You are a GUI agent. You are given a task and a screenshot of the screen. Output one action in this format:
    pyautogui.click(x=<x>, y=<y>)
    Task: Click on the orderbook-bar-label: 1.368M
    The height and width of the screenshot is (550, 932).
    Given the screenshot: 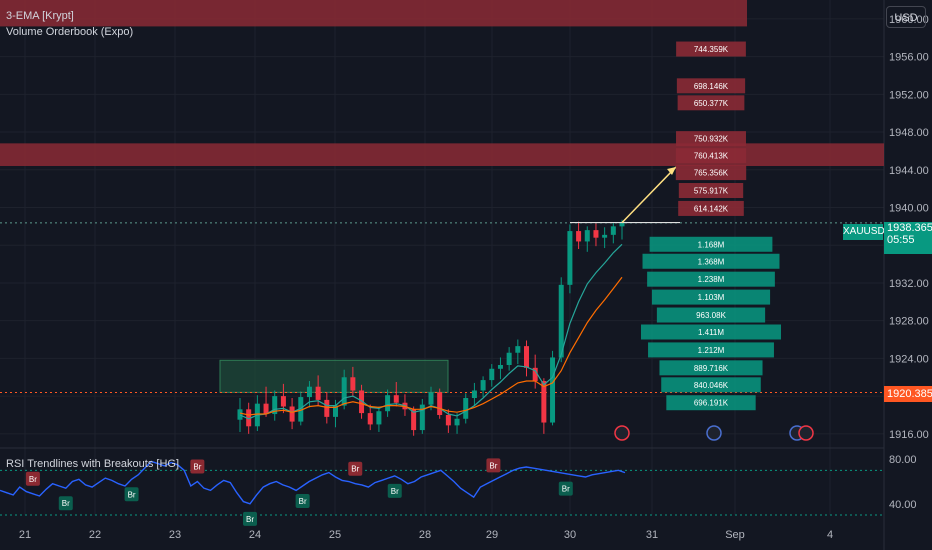 What is the action you would take?
    pyautogui.click(x=711, y=261)
    